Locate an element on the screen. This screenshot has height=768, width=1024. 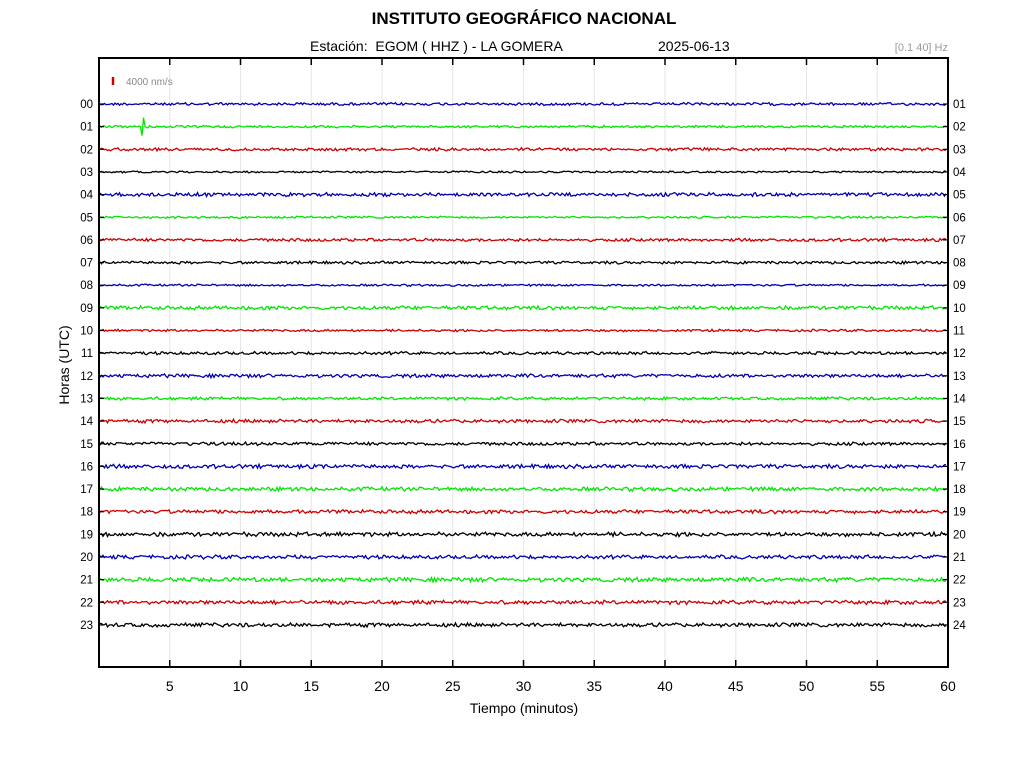
y-tick-label-left: 13 is located at coordinates (86, 399).